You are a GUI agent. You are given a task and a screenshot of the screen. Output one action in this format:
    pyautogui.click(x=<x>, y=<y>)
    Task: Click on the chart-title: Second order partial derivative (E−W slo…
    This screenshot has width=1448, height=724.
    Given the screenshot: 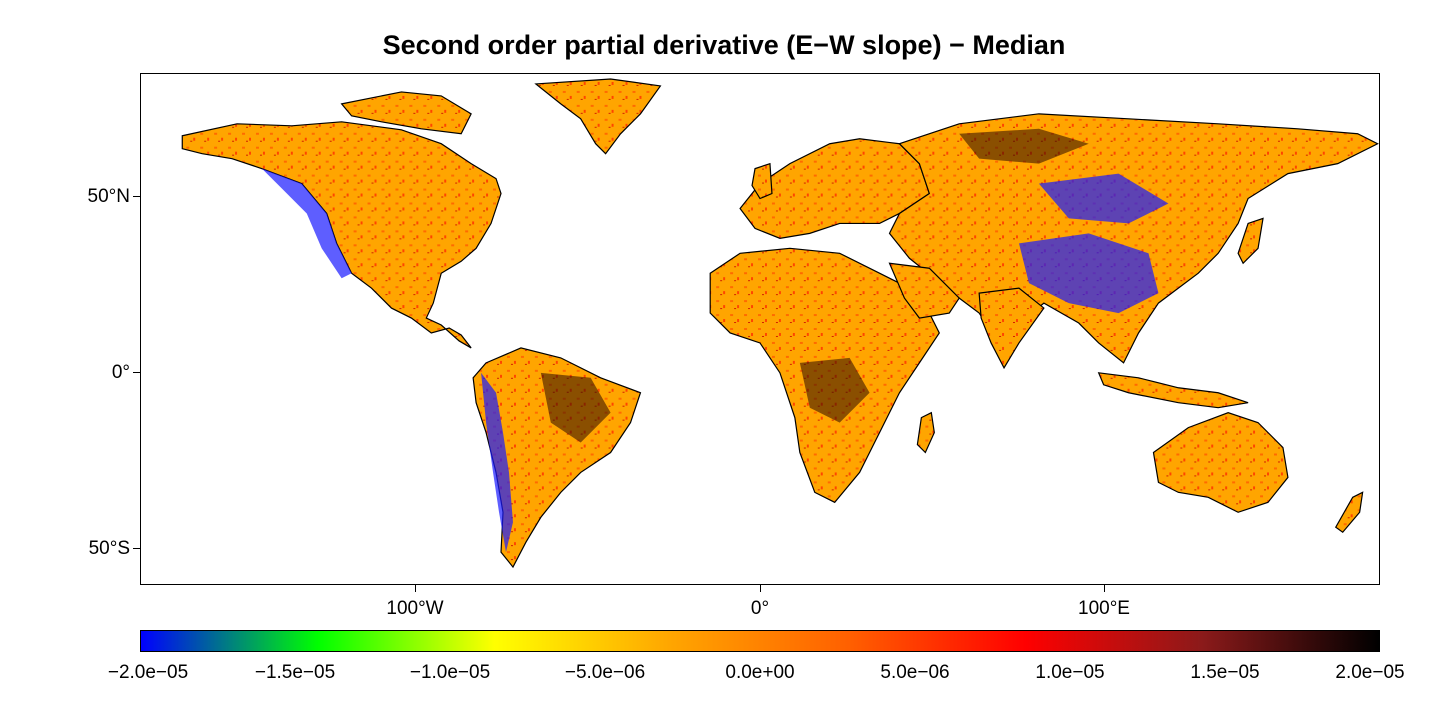 What is the action you would take?
    pyautogui.click(x=724, y=45)
    